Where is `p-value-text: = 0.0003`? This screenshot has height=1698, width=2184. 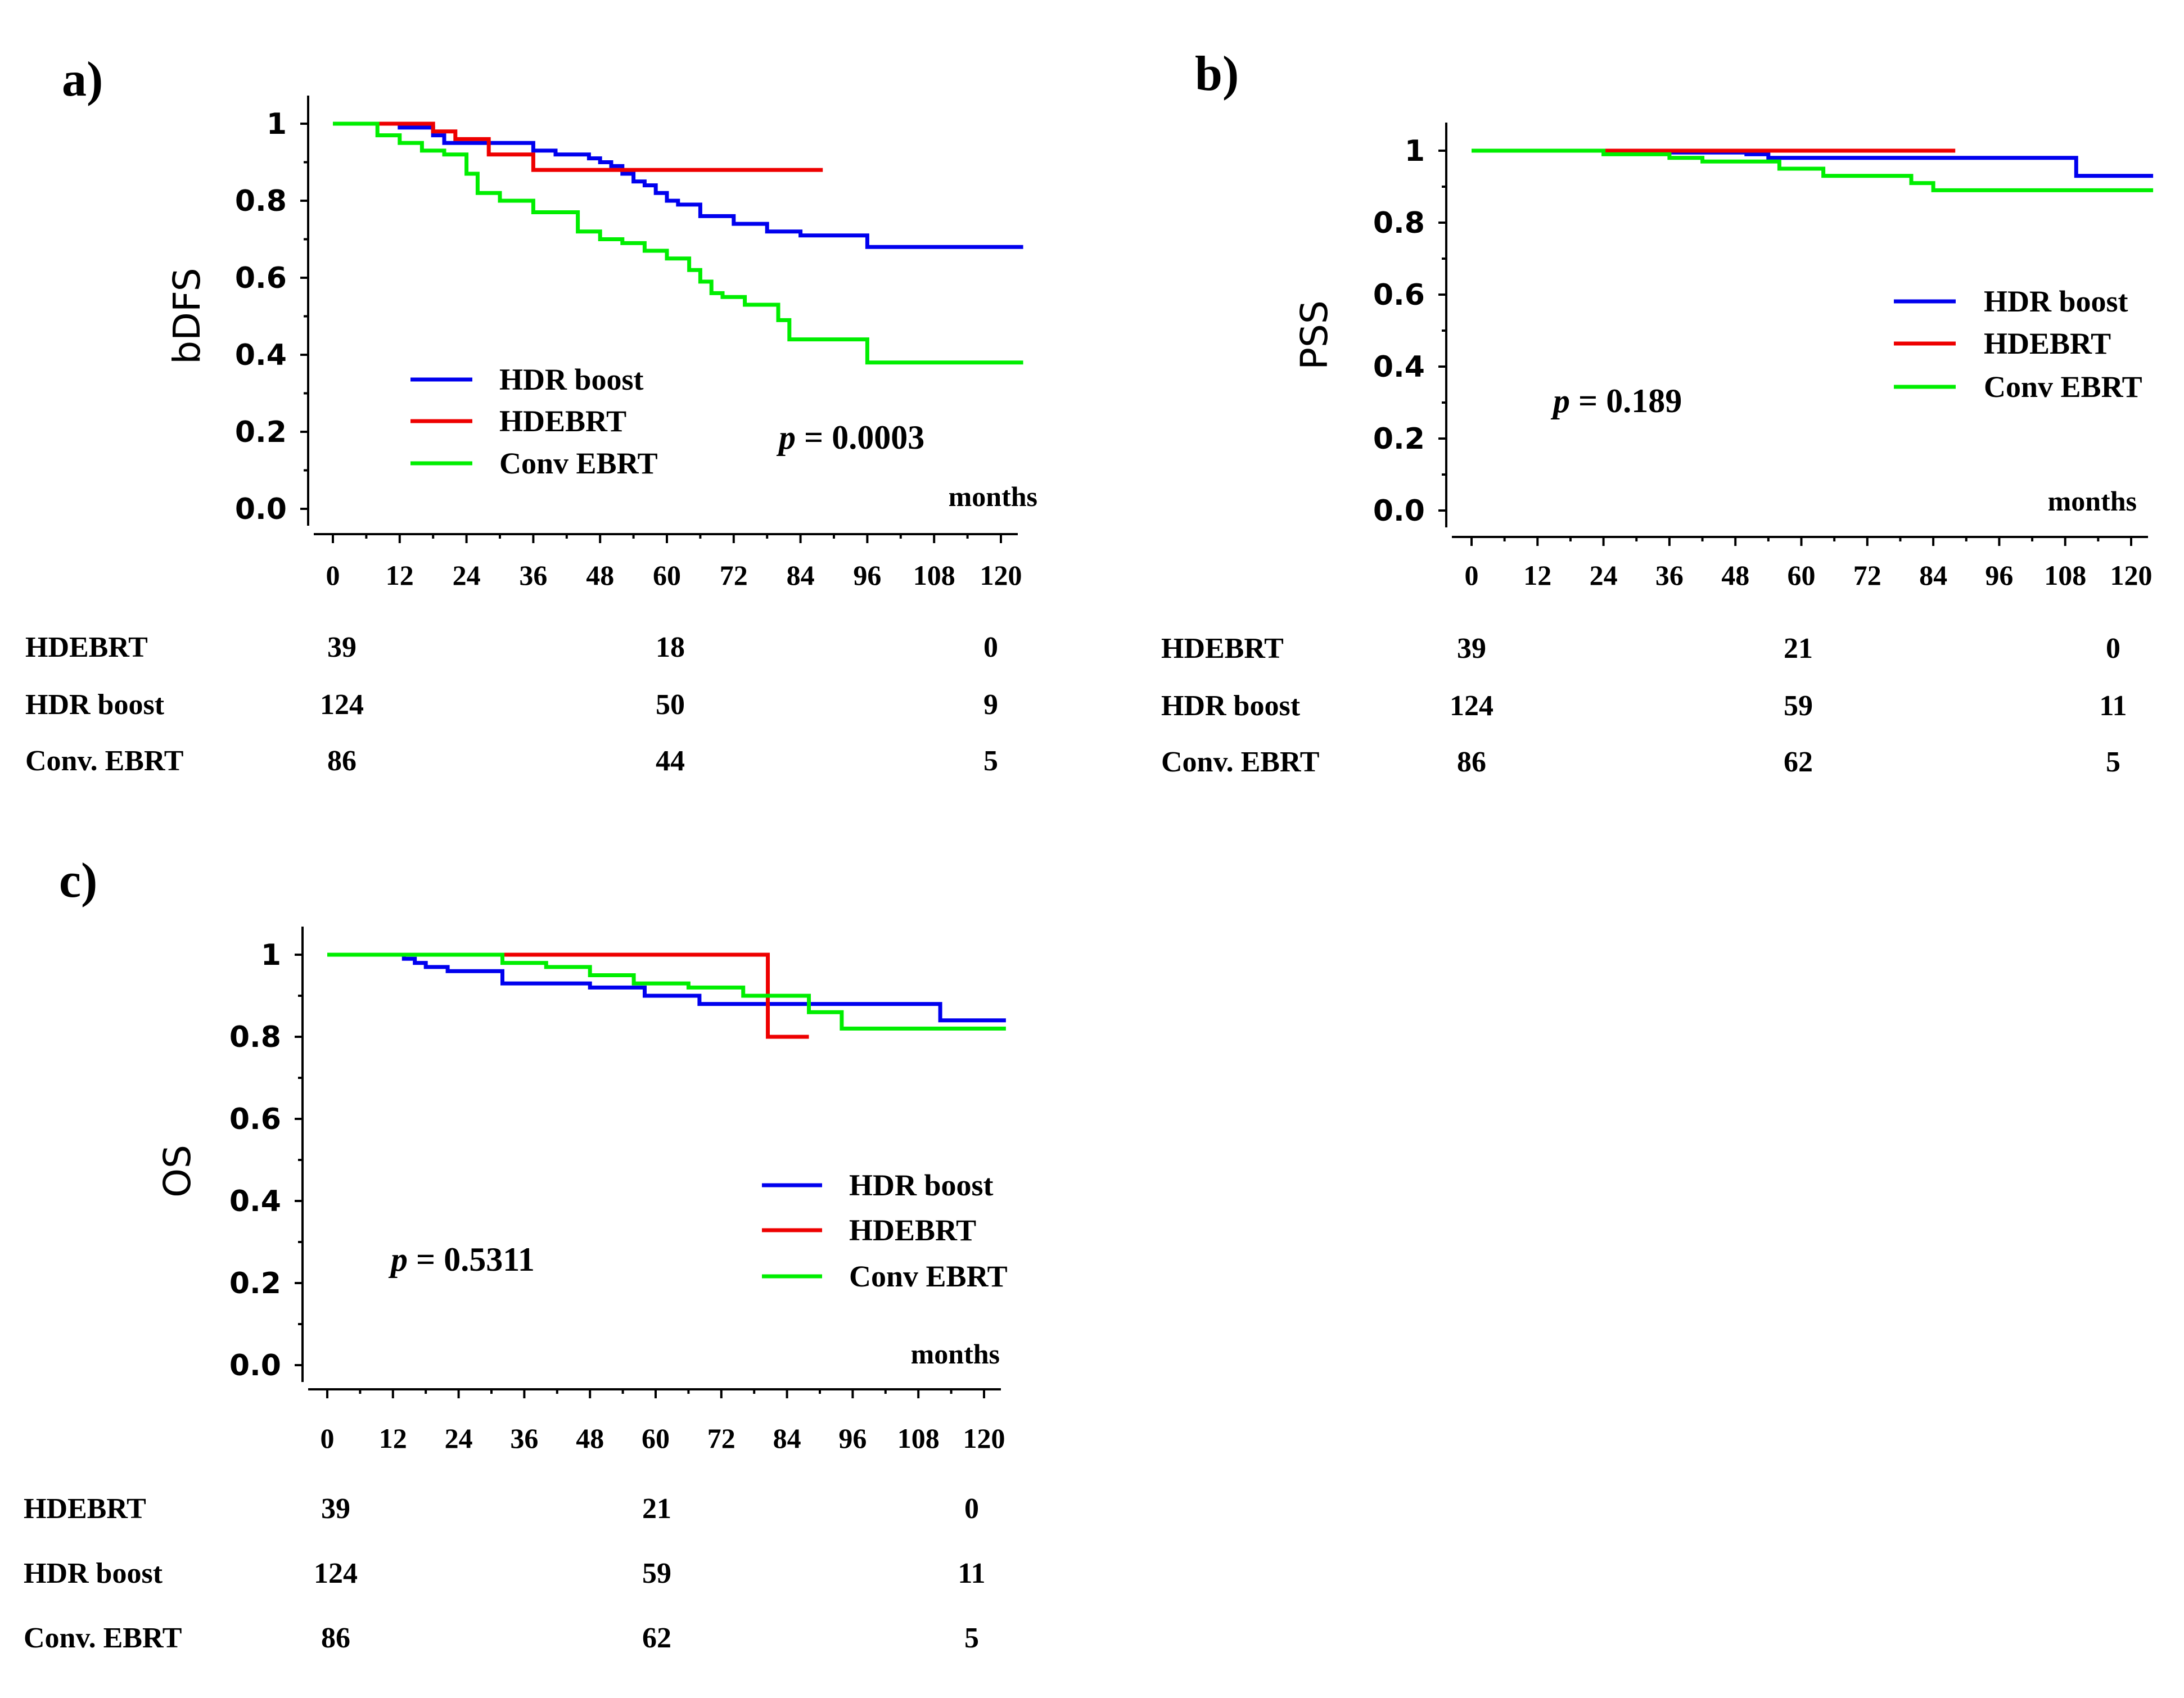
p-value-text: = 0.0003 is located at coordinates (860, 437).